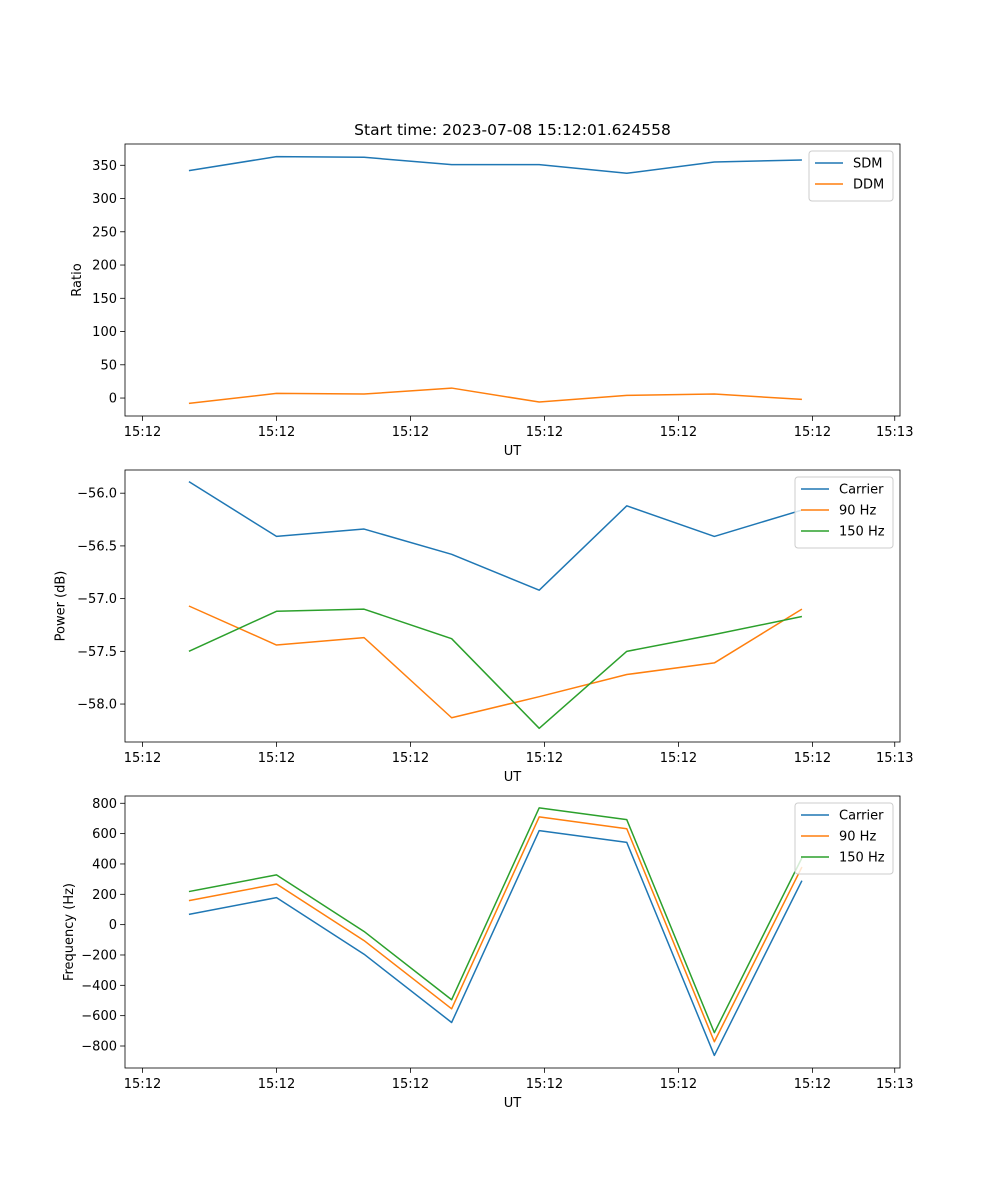 This screenshot has height=1200, width=1000. What do you see at coordinates (104, 232) in the screenshot?
I see `y-tick-label: 250` at bounding box center [104, 232].